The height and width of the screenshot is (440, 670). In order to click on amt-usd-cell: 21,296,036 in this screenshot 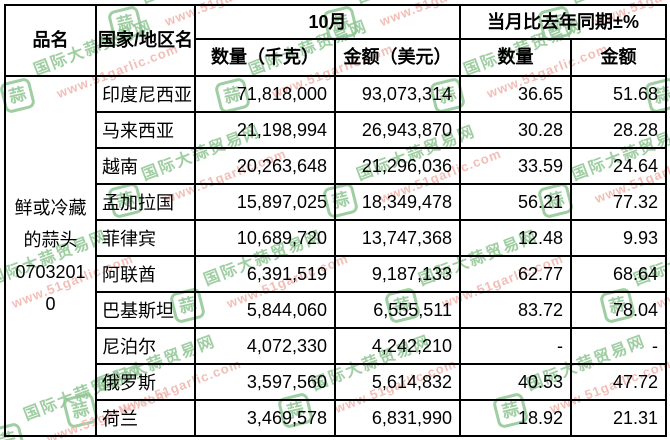, I will do `click(397, 166)`.